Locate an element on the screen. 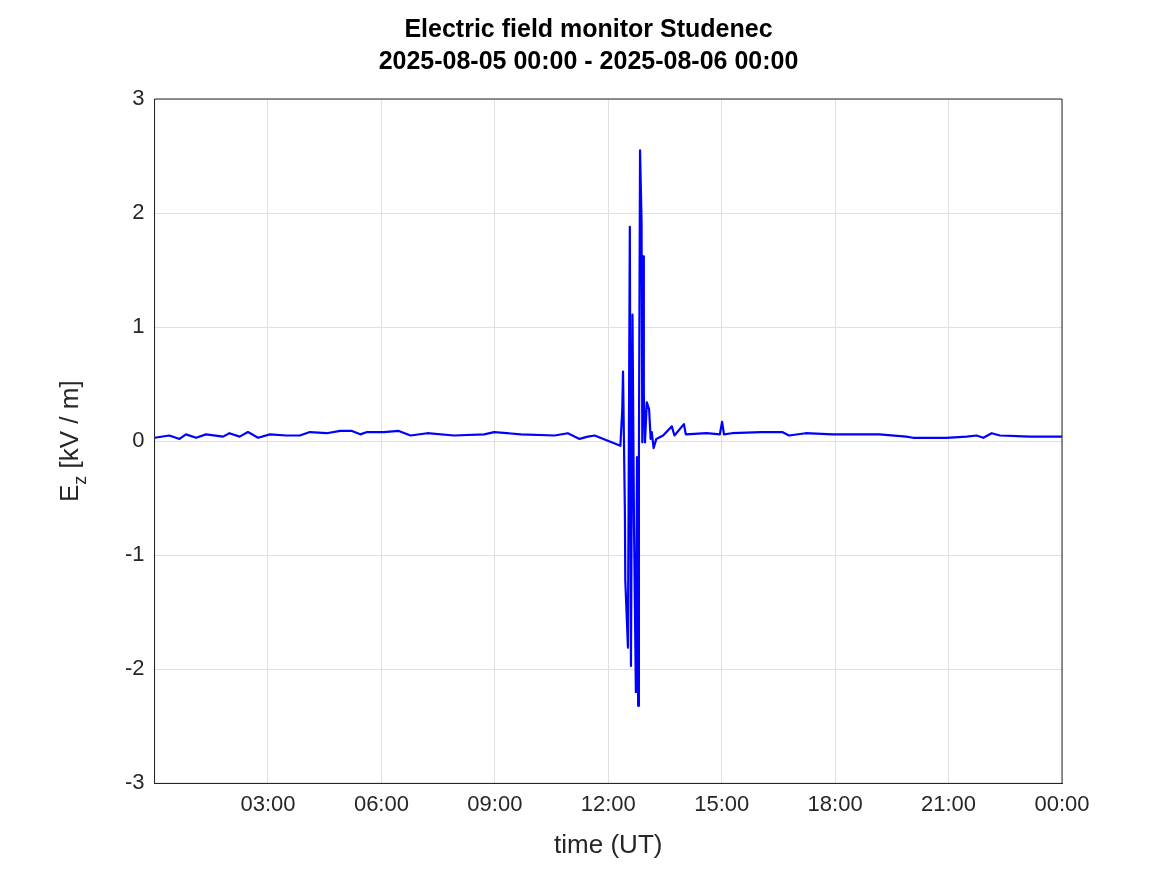  x-tick-label: 21:00 is located at coordinates (949, 803).